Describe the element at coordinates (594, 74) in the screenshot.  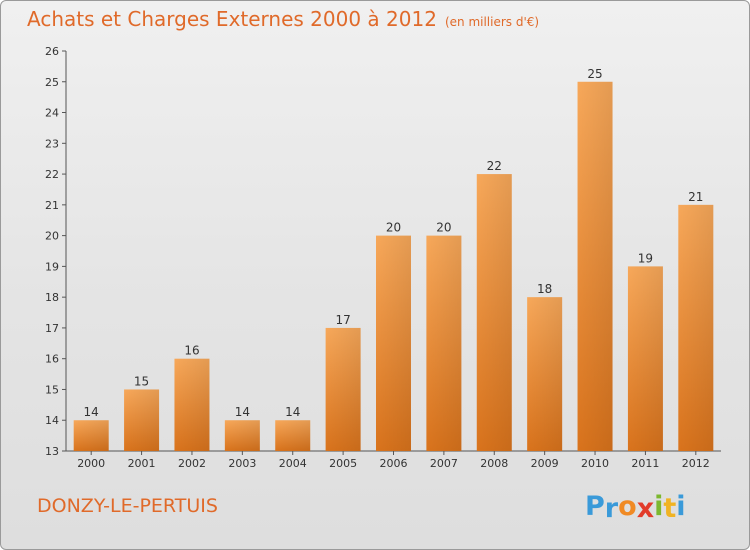
I see `bar-value-label: 25` at that location.